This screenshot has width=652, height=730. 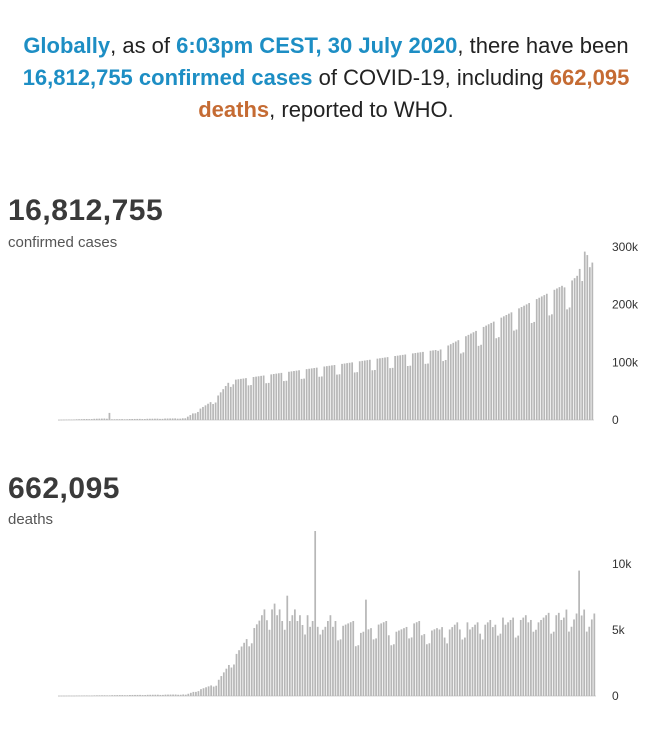 I want to click on headline-cases: 16,812,755 confirmed cases, so click(x=167, y=77).